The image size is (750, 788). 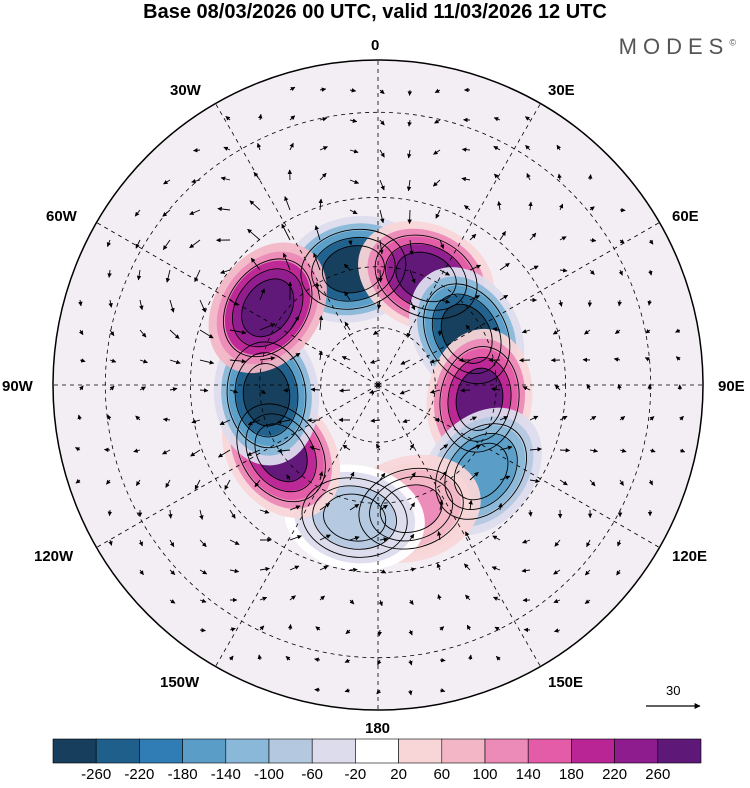 I want to click on lon-label-30e: 30E, so click(x=561, y=91).